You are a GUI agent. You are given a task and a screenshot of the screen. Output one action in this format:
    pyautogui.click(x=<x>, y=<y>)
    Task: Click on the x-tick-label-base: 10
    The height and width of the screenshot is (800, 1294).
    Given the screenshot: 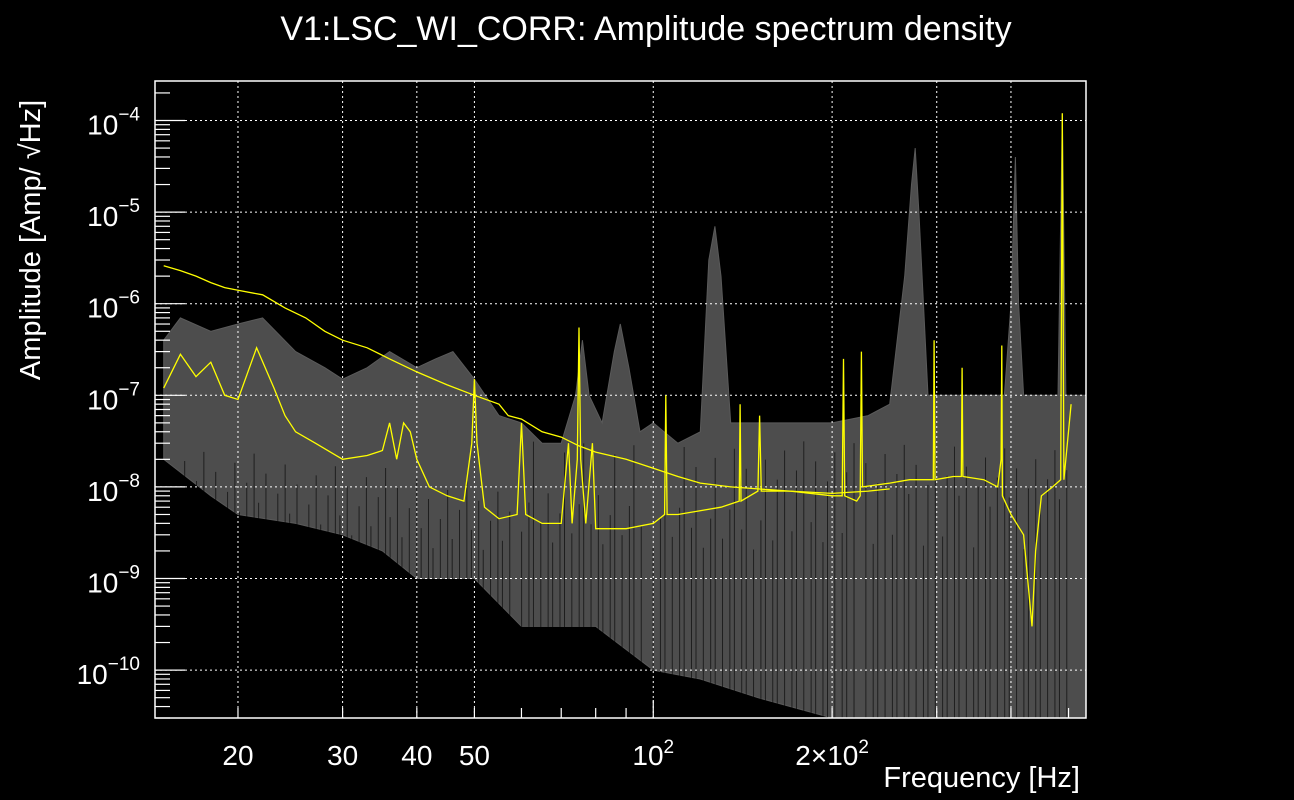 What is the action you would take?
    pyautogui.click(x=647, y=755)
    